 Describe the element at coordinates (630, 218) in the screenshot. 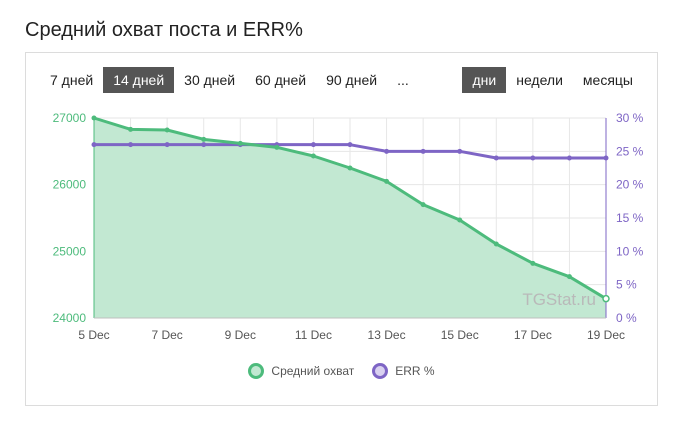

I see `y-right-tick-label: 15 %` at that location.